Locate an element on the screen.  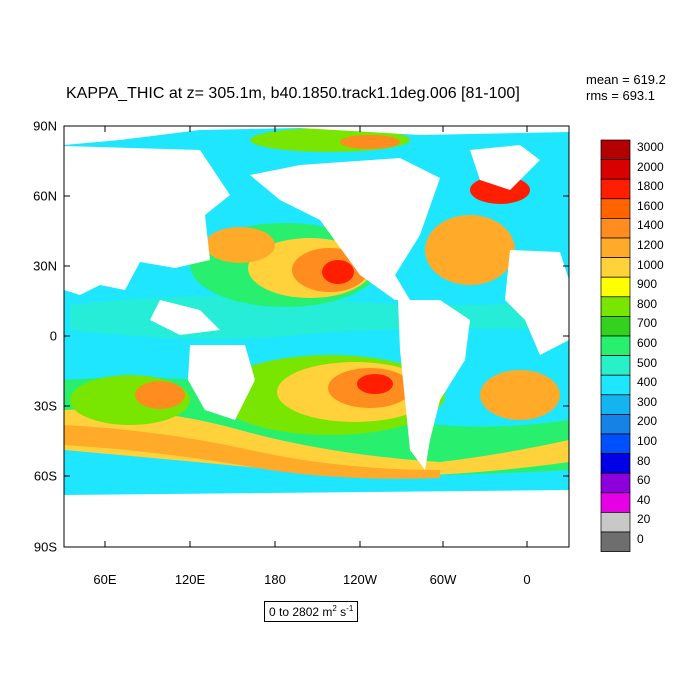
colorbar-label-11: 500 is located at coordinates (647, 362).